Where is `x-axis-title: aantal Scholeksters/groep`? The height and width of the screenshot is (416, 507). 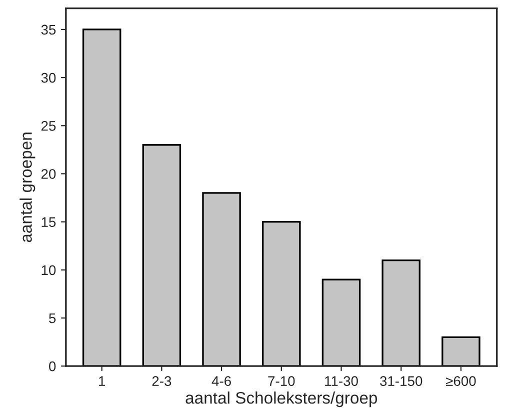
x-axis-title: aantal Scholeksters/groep is located at coordinates (282, 400).